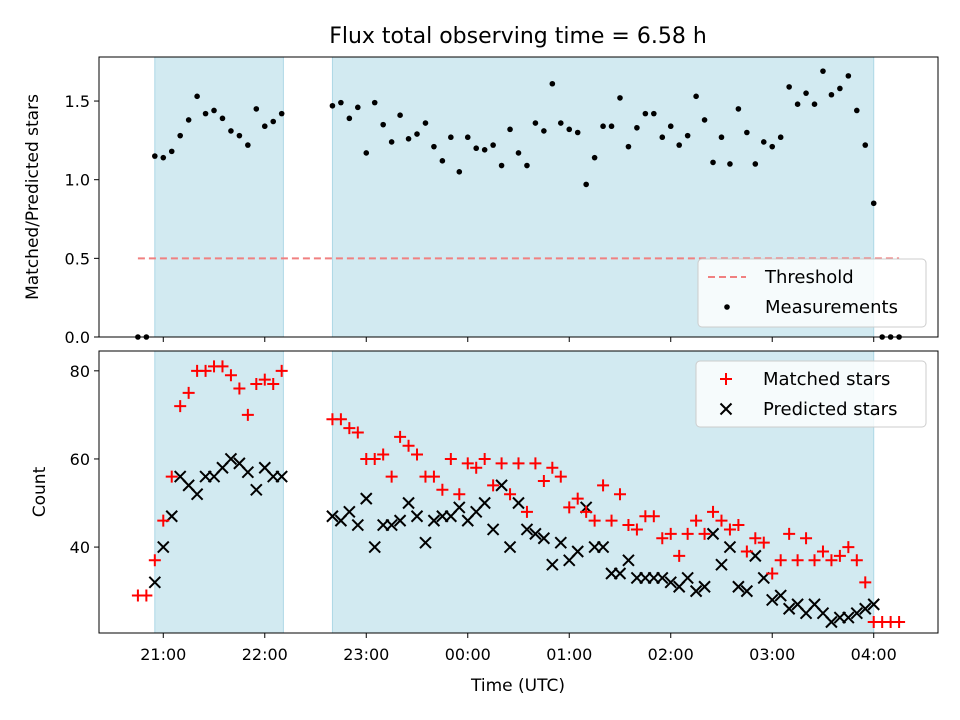 The width and height of the screenshot is (960, 720). What do you see at coordinates (80, 371) in the screenshot?
I see `y-tick-label: 80` at bounding box center [80, 371].